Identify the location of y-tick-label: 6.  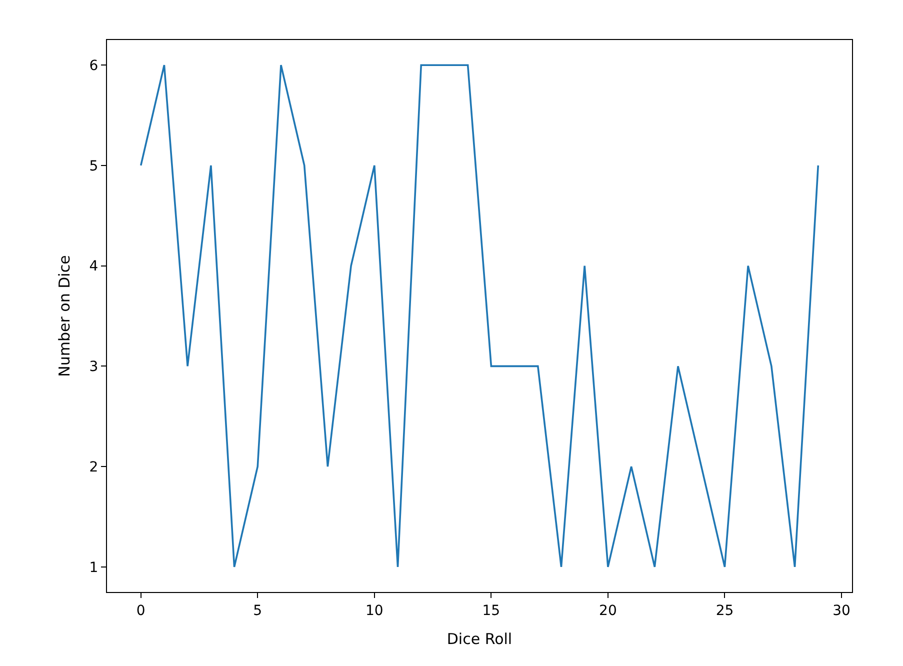
(93, 66).